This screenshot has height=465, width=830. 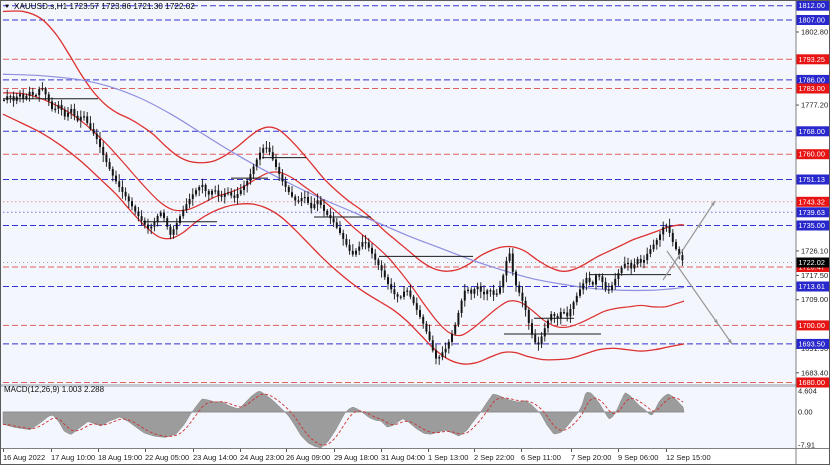 I want to click on macd-indicator-label: MACD(12,26,9) 1.003 2.288, so click(x=54, y=389).